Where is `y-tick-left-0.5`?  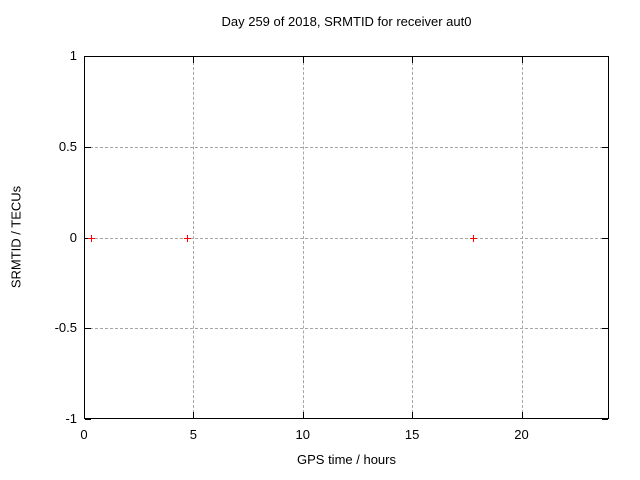
y-tick-left-0.5 is located at coordinates (88, 147).